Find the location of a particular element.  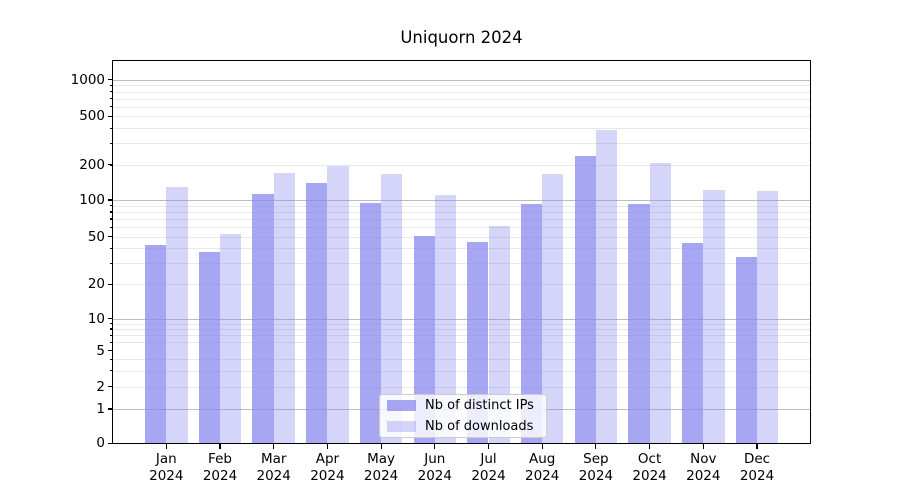

bar-may-downloads is located at coordinates (392, 309).